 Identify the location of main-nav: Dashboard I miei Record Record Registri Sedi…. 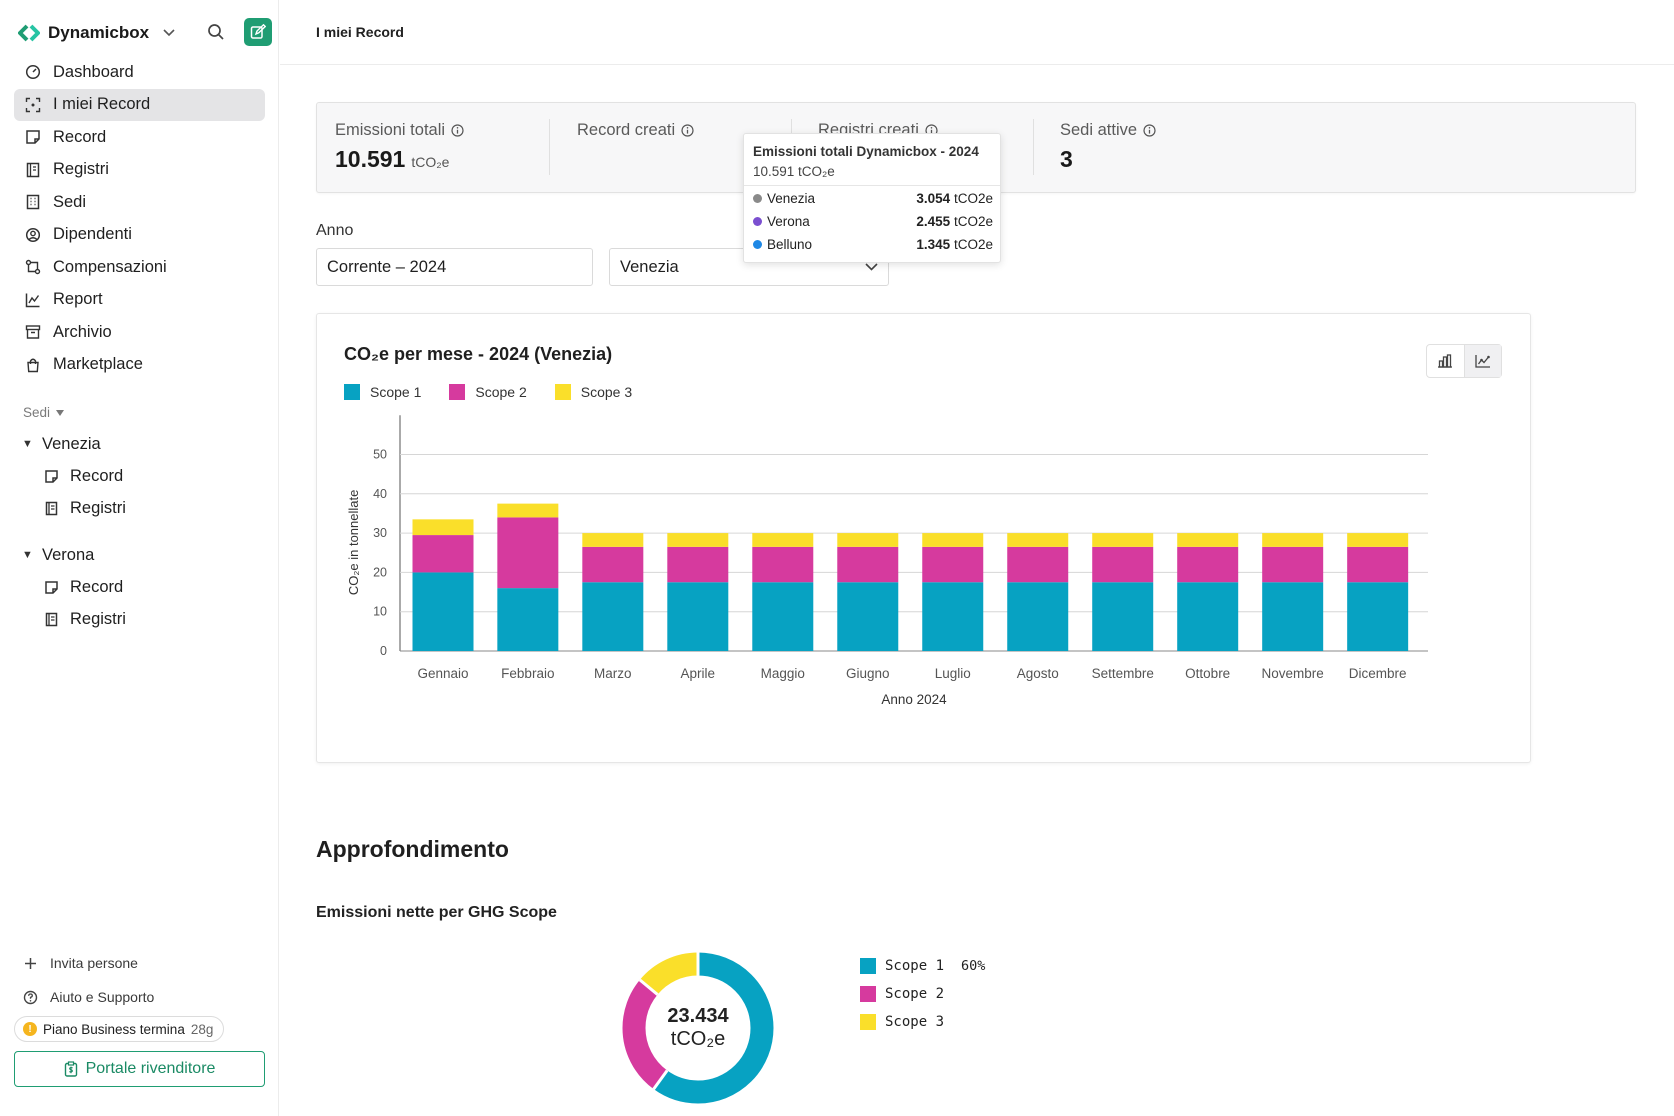
(139, 218).